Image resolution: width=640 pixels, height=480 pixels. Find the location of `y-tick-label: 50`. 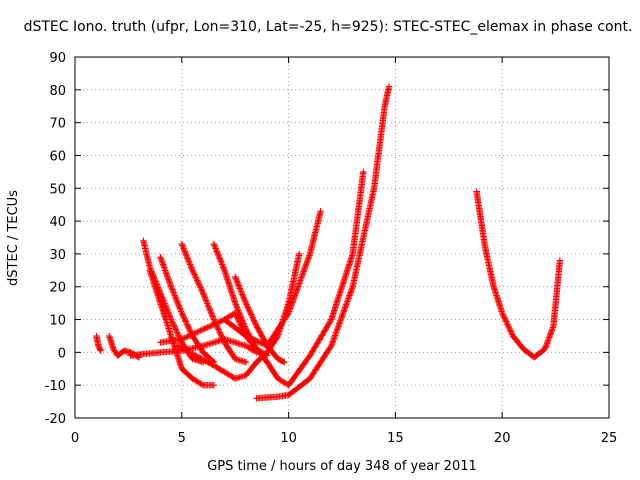

y-tick-label: 50 is located at coordinates (57, 189).